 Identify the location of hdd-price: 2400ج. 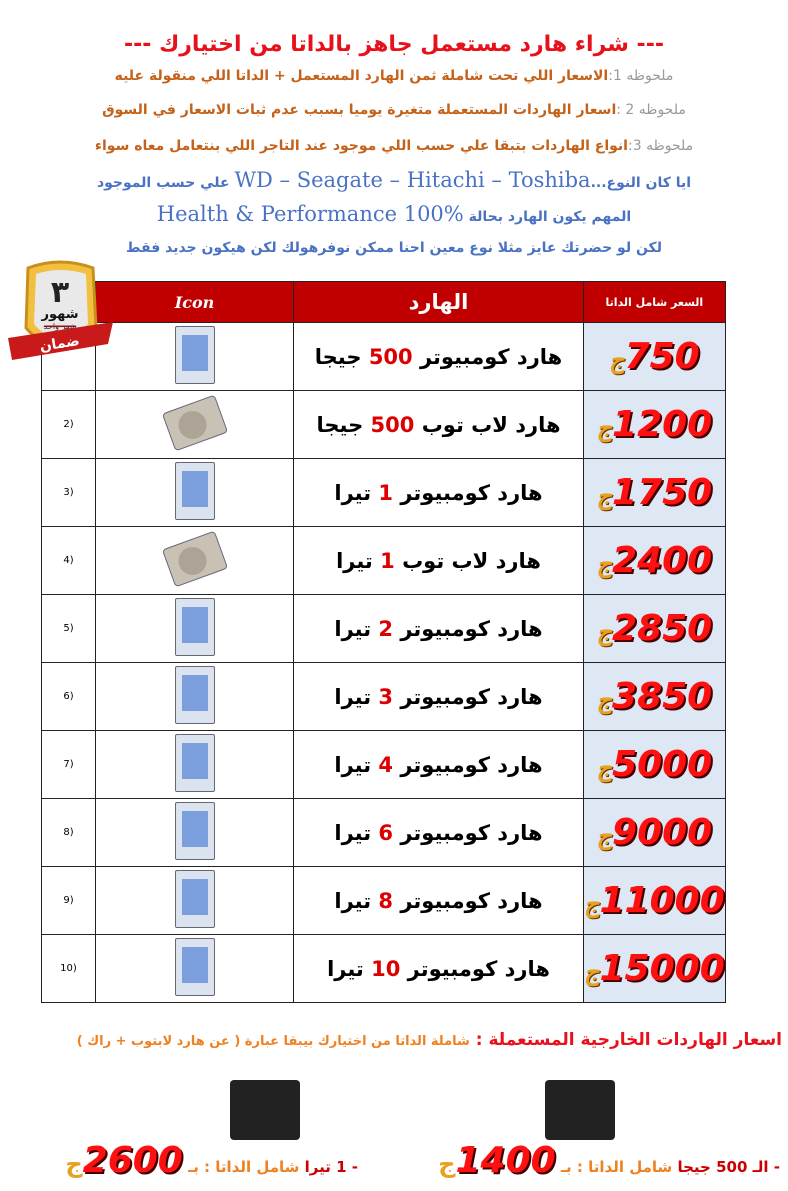
(654, 560).